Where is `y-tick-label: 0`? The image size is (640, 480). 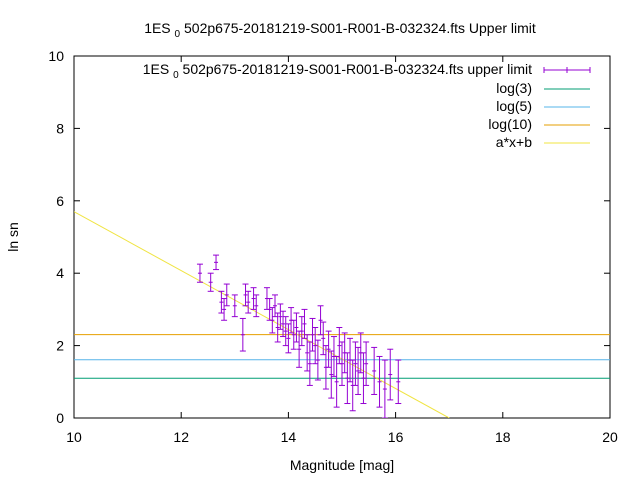 y-tick-label: 0 is located at coordinates (60, 418).